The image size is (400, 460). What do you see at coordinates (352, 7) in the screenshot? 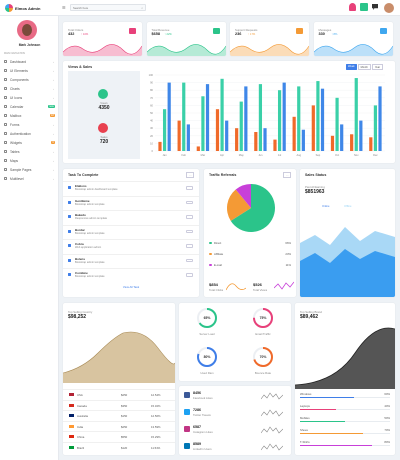
I see `bell-icon` at bounding box center [352, 7].